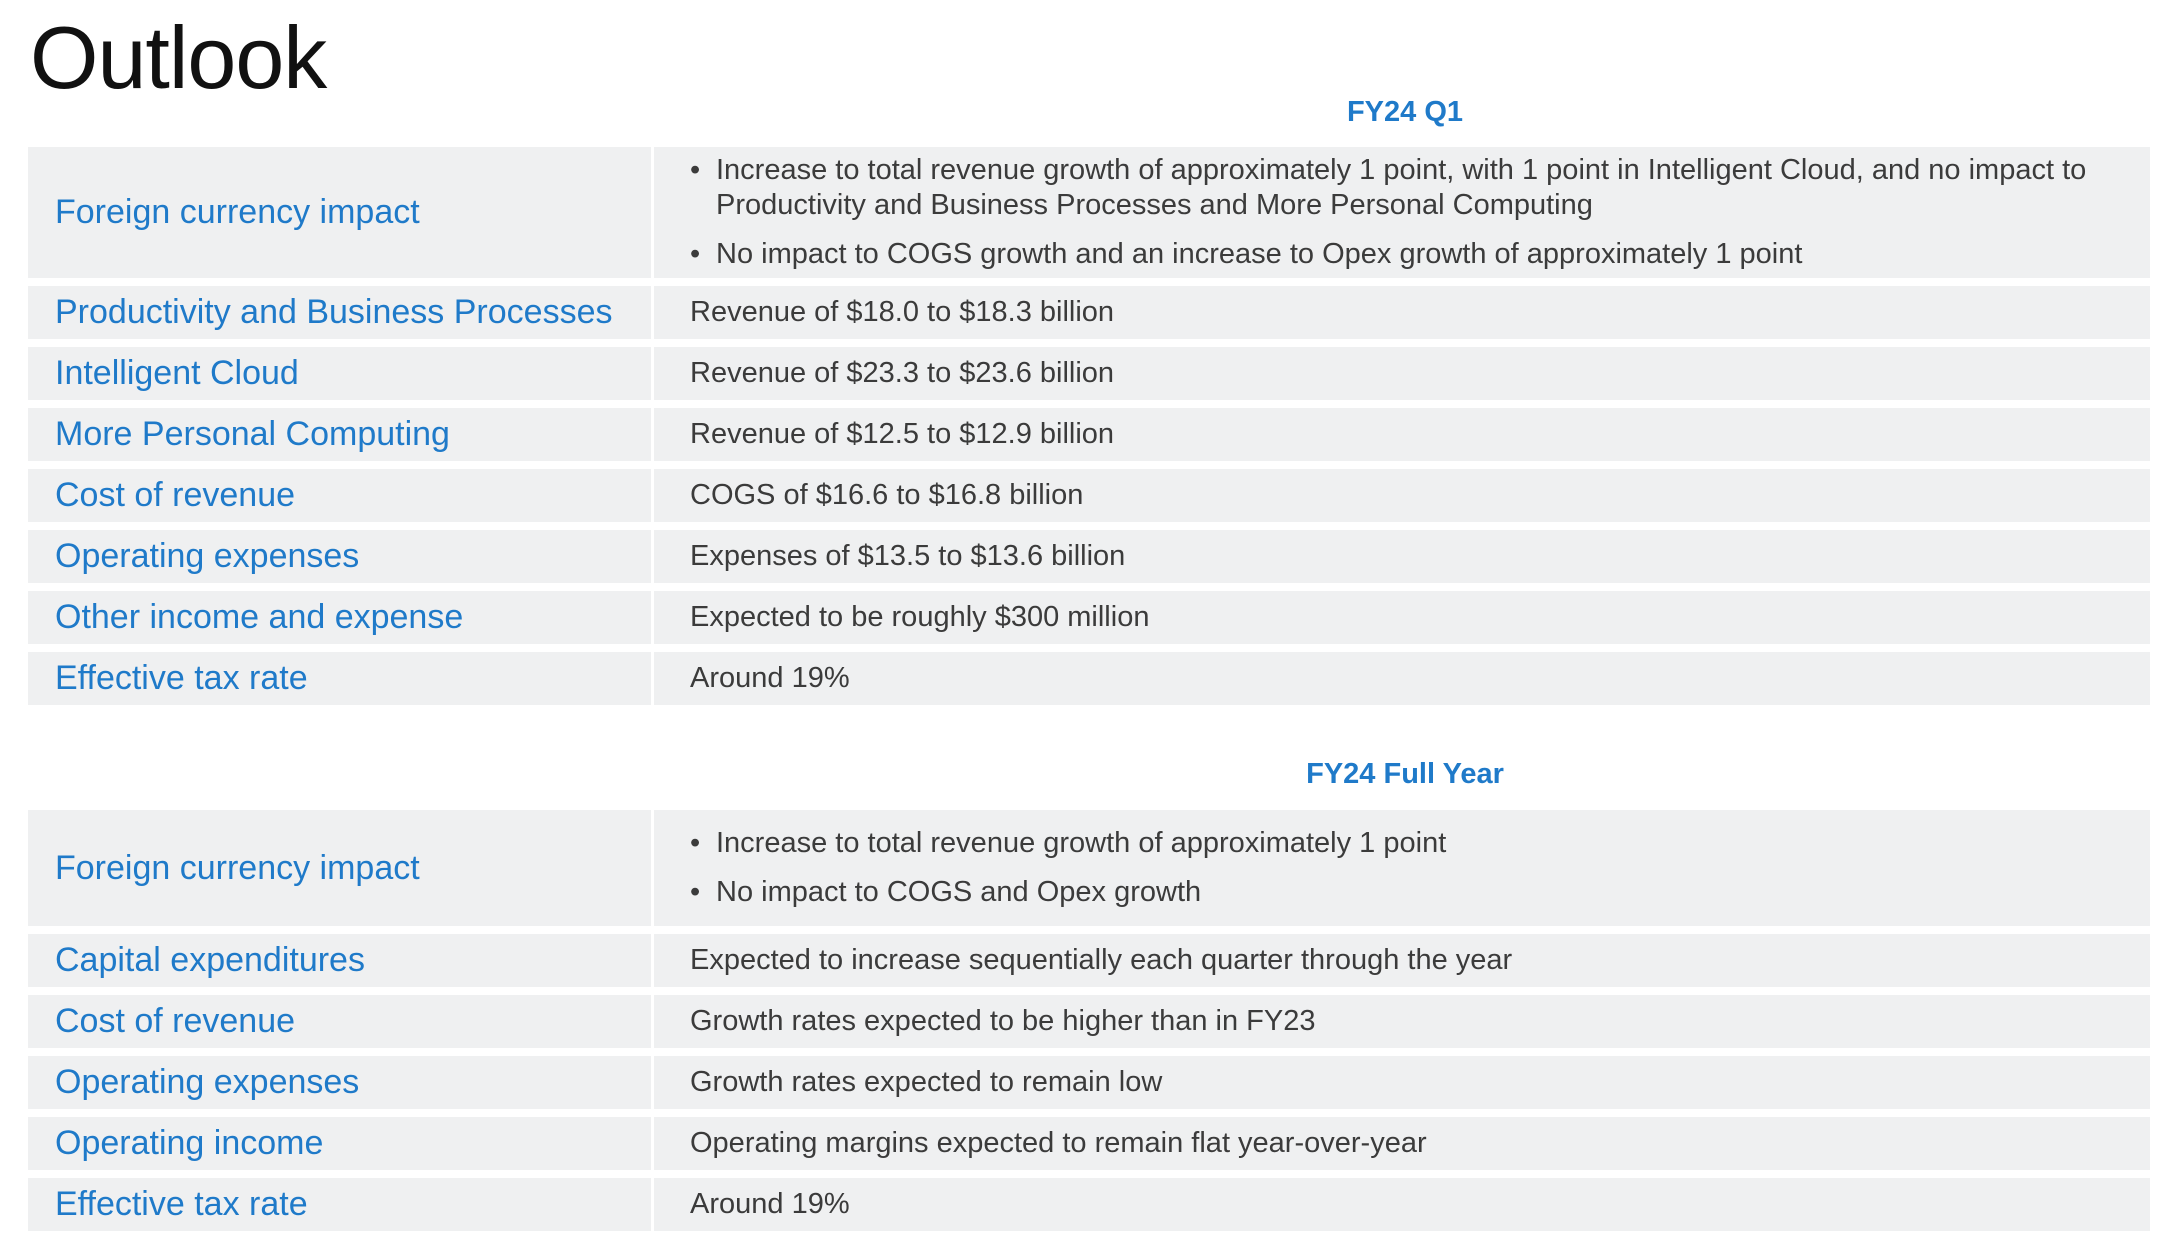 The width and height of the screenshot is (2174, 1242). Describe the element at coordinates (341, 1204) in the screenshot. I see `fy-row-label: Effective tax rate` at that location.